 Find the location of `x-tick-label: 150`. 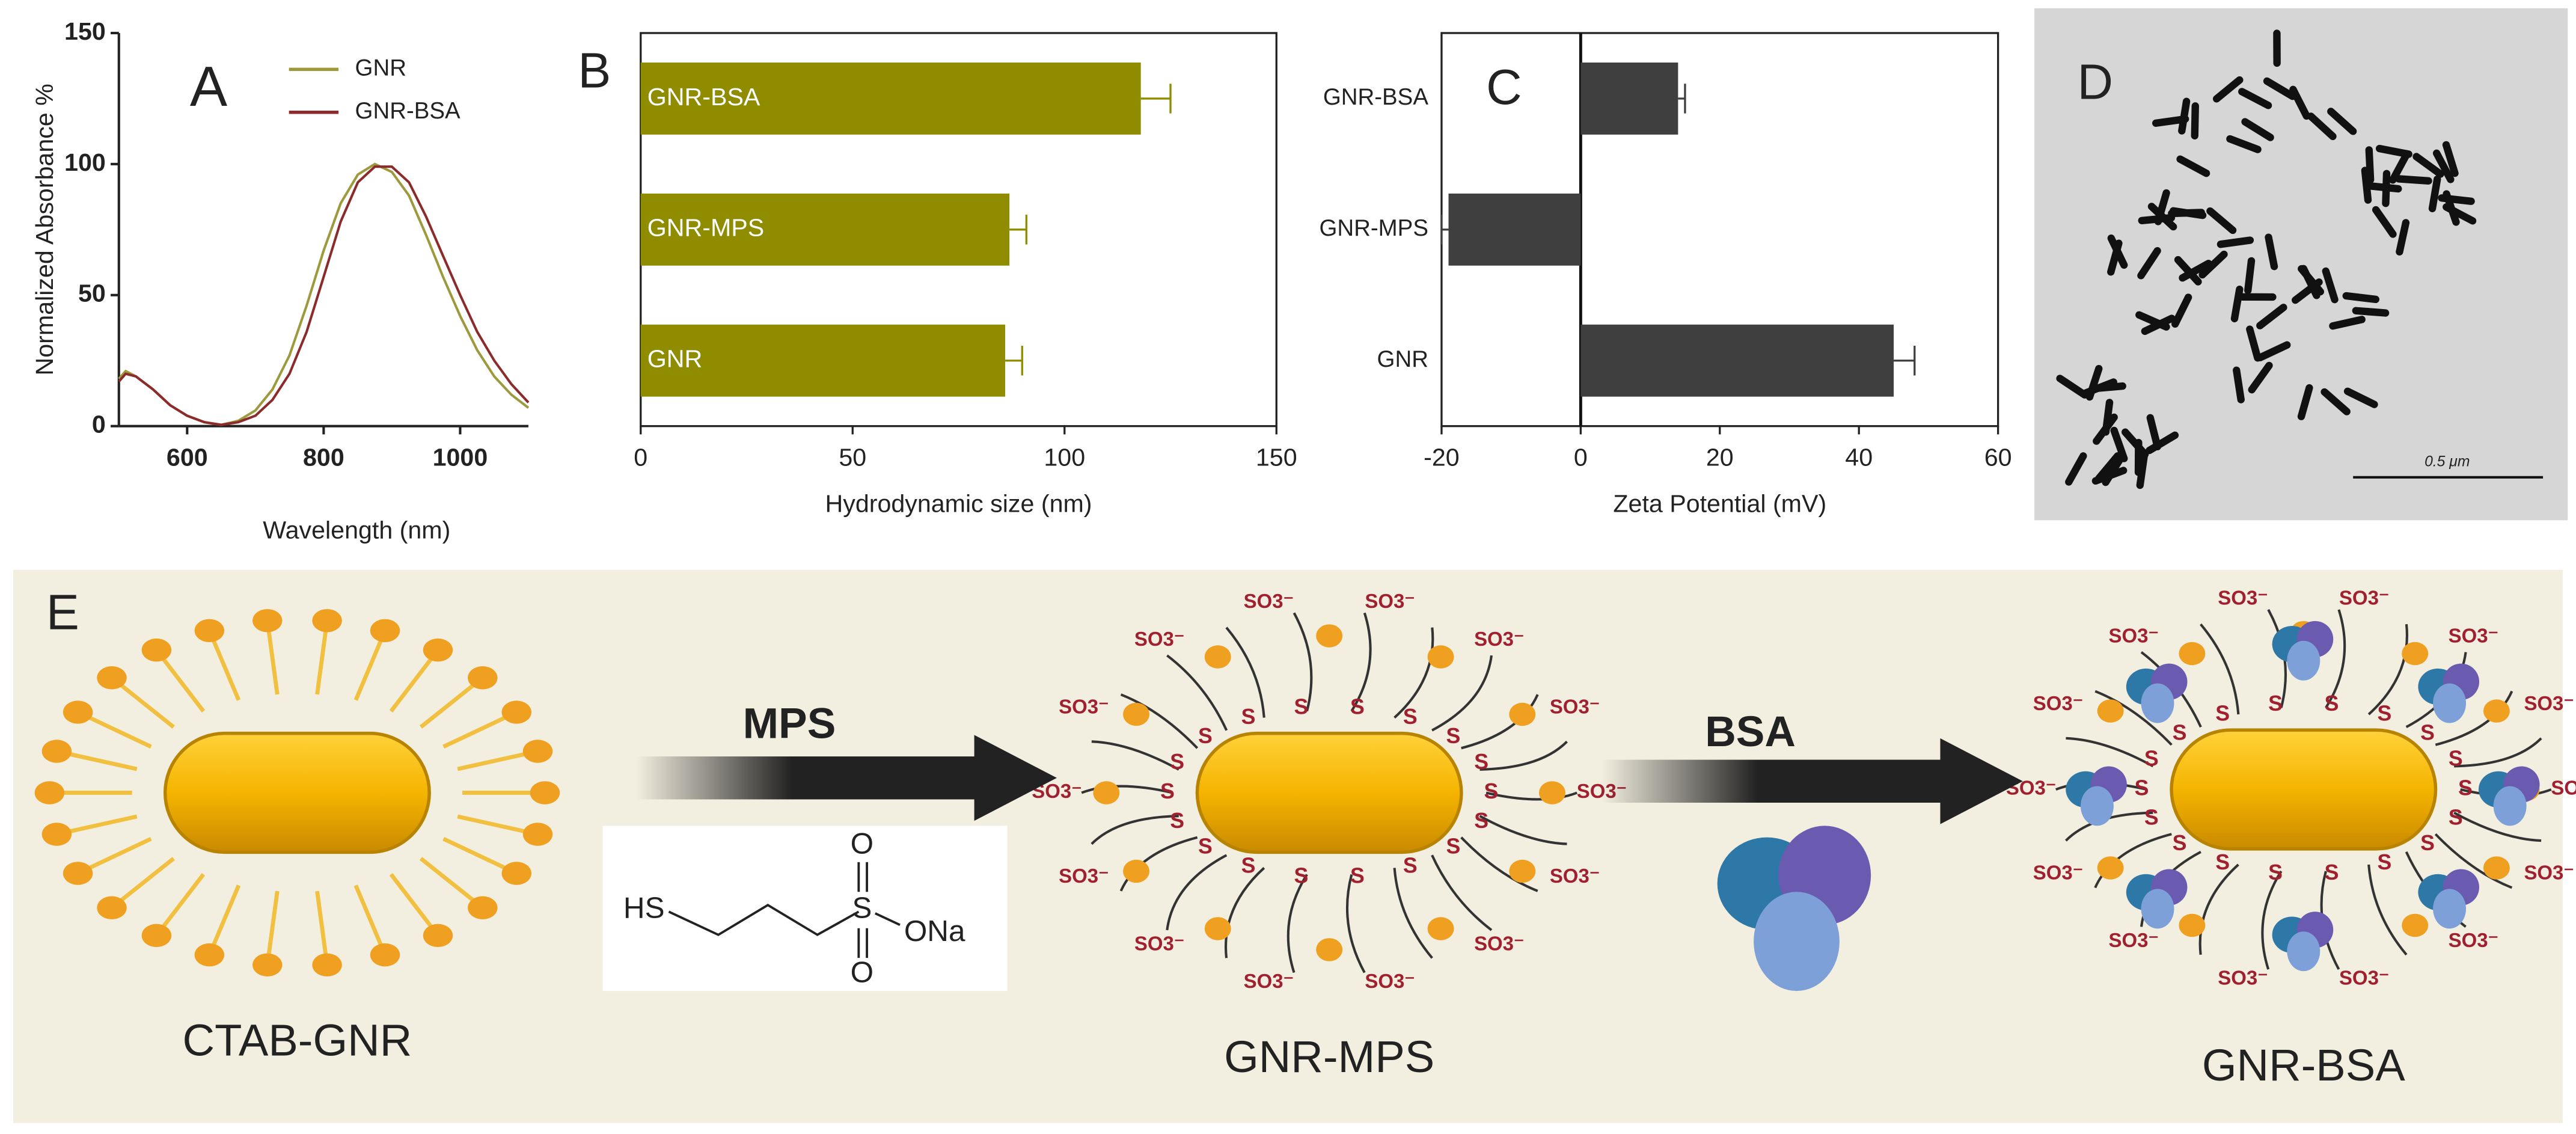

x-tick-label: 150 is located at coordinates (1276, 457).